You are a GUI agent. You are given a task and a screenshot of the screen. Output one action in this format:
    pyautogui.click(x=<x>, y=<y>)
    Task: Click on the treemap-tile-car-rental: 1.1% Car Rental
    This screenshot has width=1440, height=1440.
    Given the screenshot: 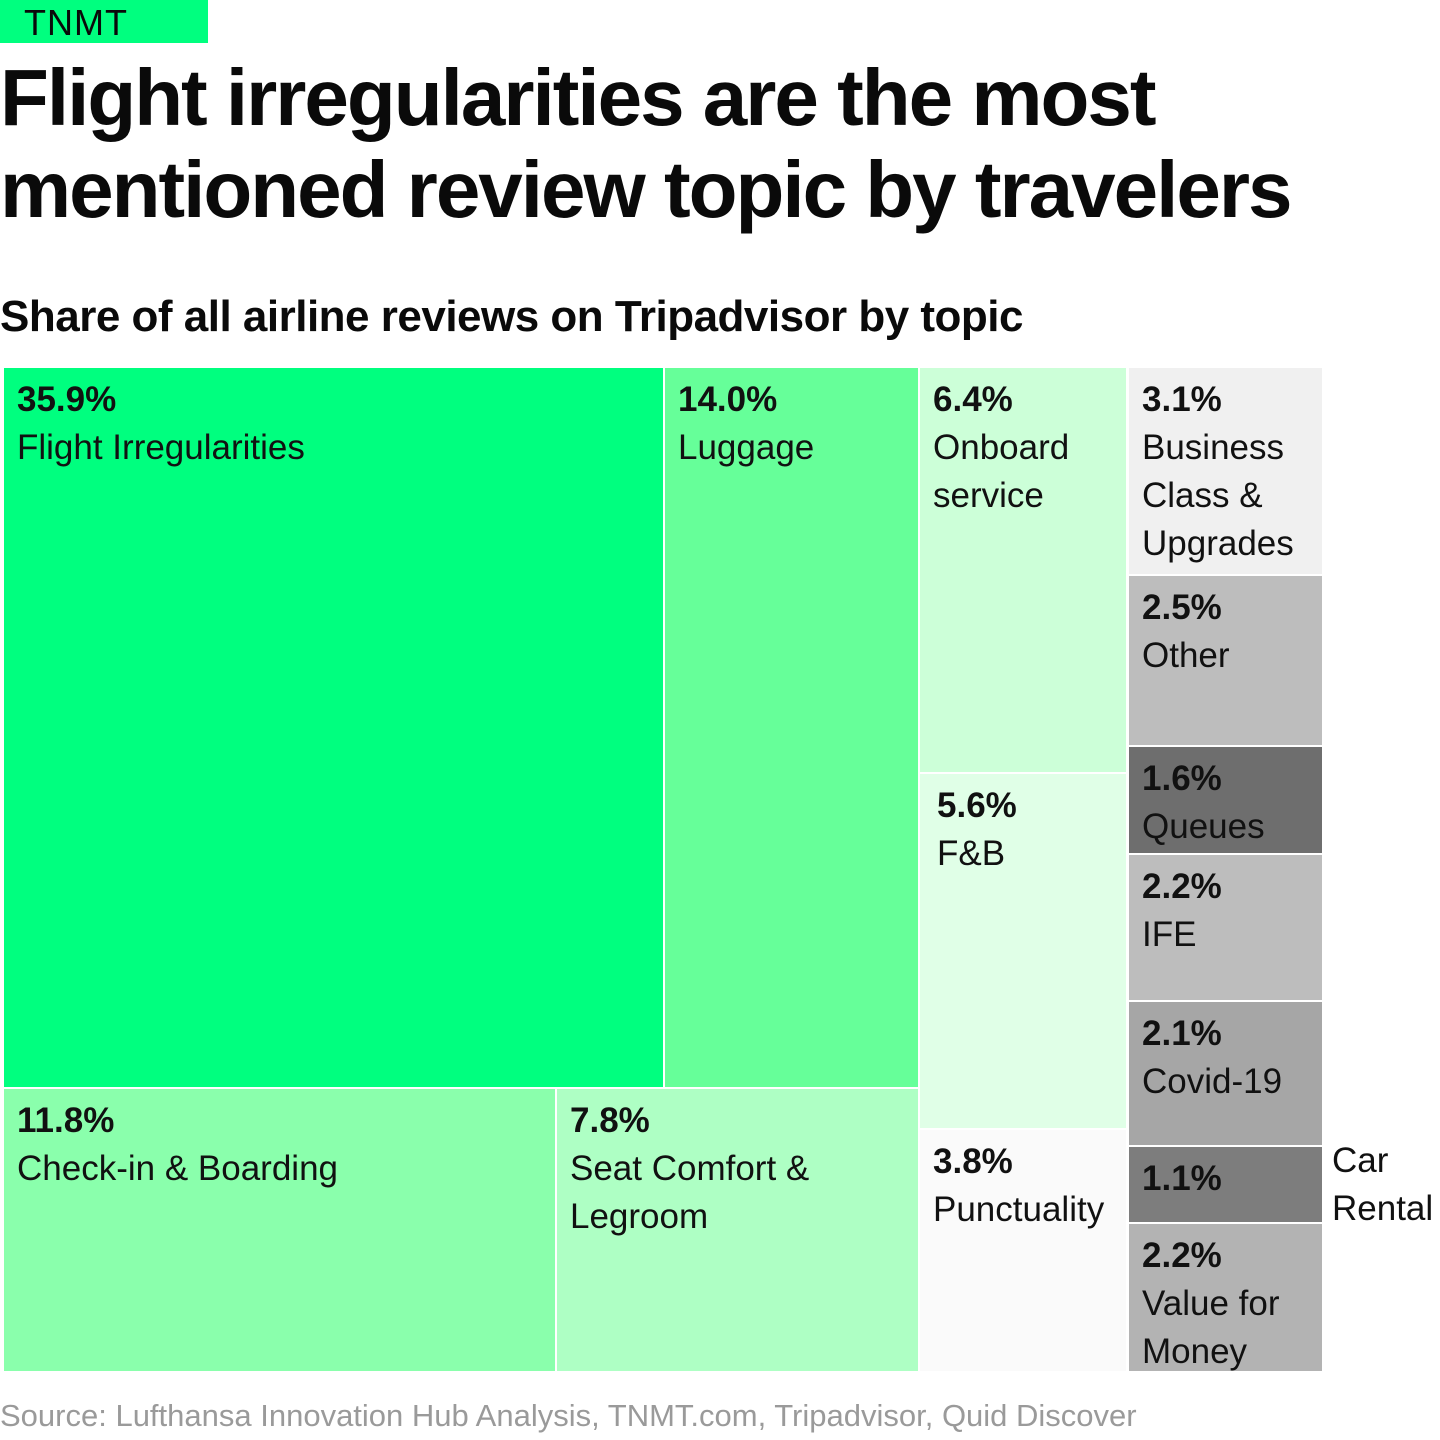 What is the action you would take?
    pyautogui.click(x=1281, y=1184)
    